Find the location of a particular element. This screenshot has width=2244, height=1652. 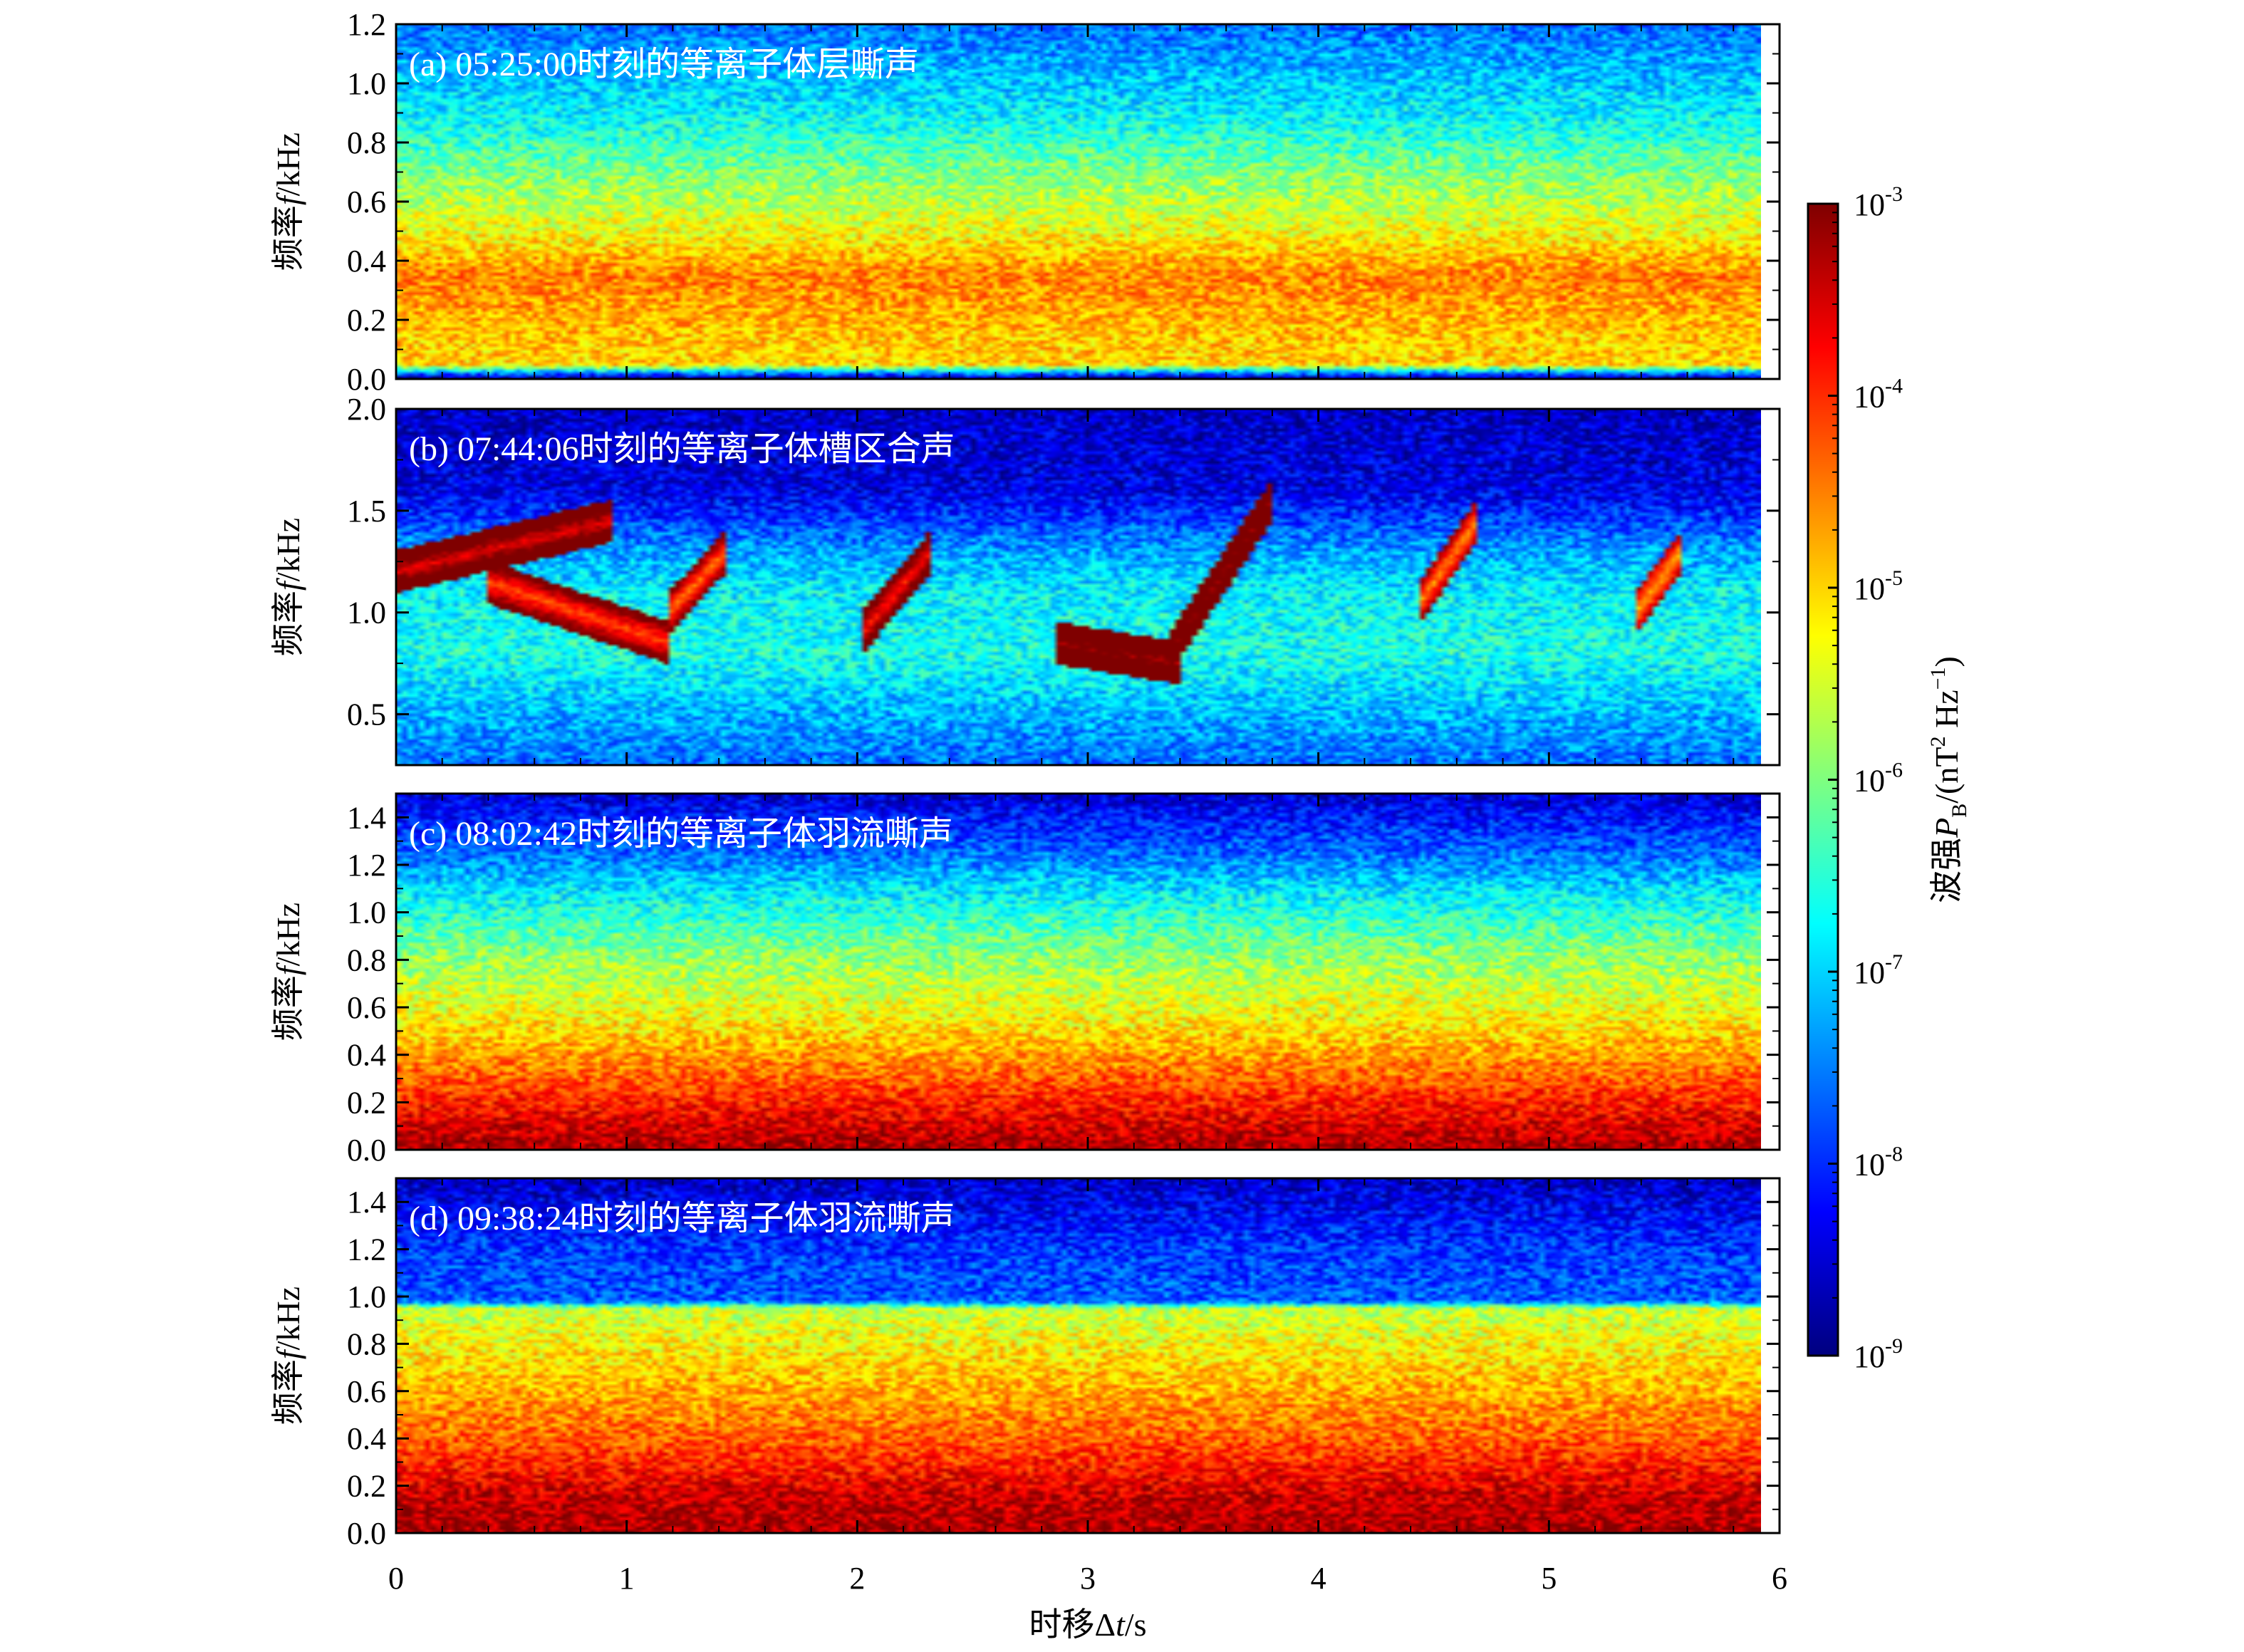

colorbar-label-units: /(nT is located at coordinates (1947, 775).